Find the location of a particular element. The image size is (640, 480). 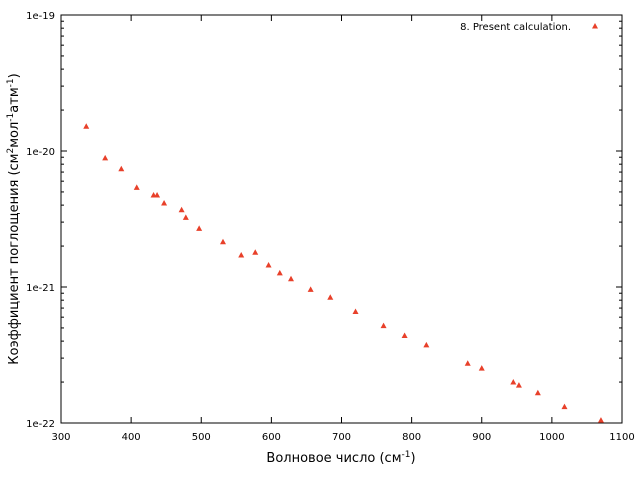

legend: 8. Present calculation. is located at coordinates (529, 27).